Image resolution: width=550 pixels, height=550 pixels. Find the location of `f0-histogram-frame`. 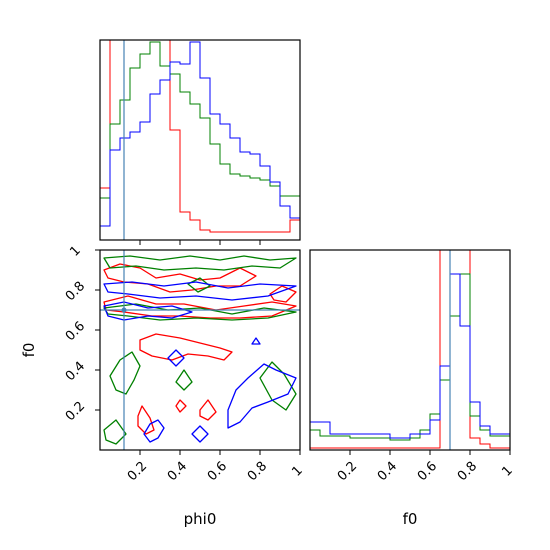

f0-histogram-frame is located at coordinates (410, 350).